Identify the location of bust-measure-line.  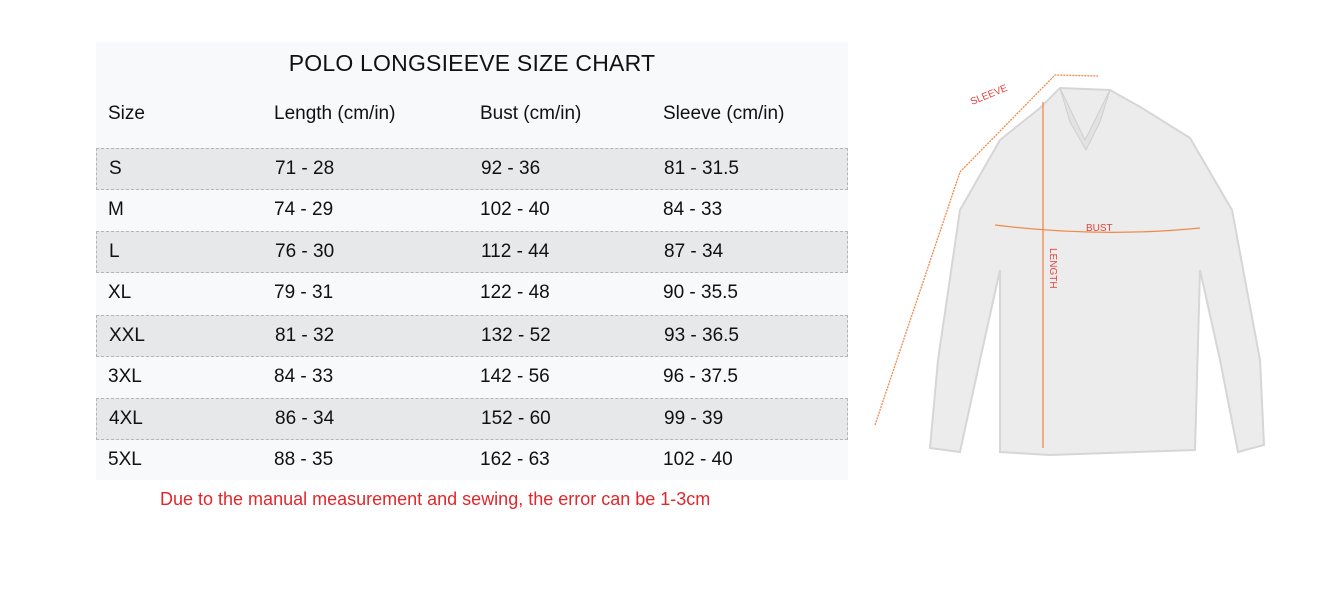
(1097, 228).